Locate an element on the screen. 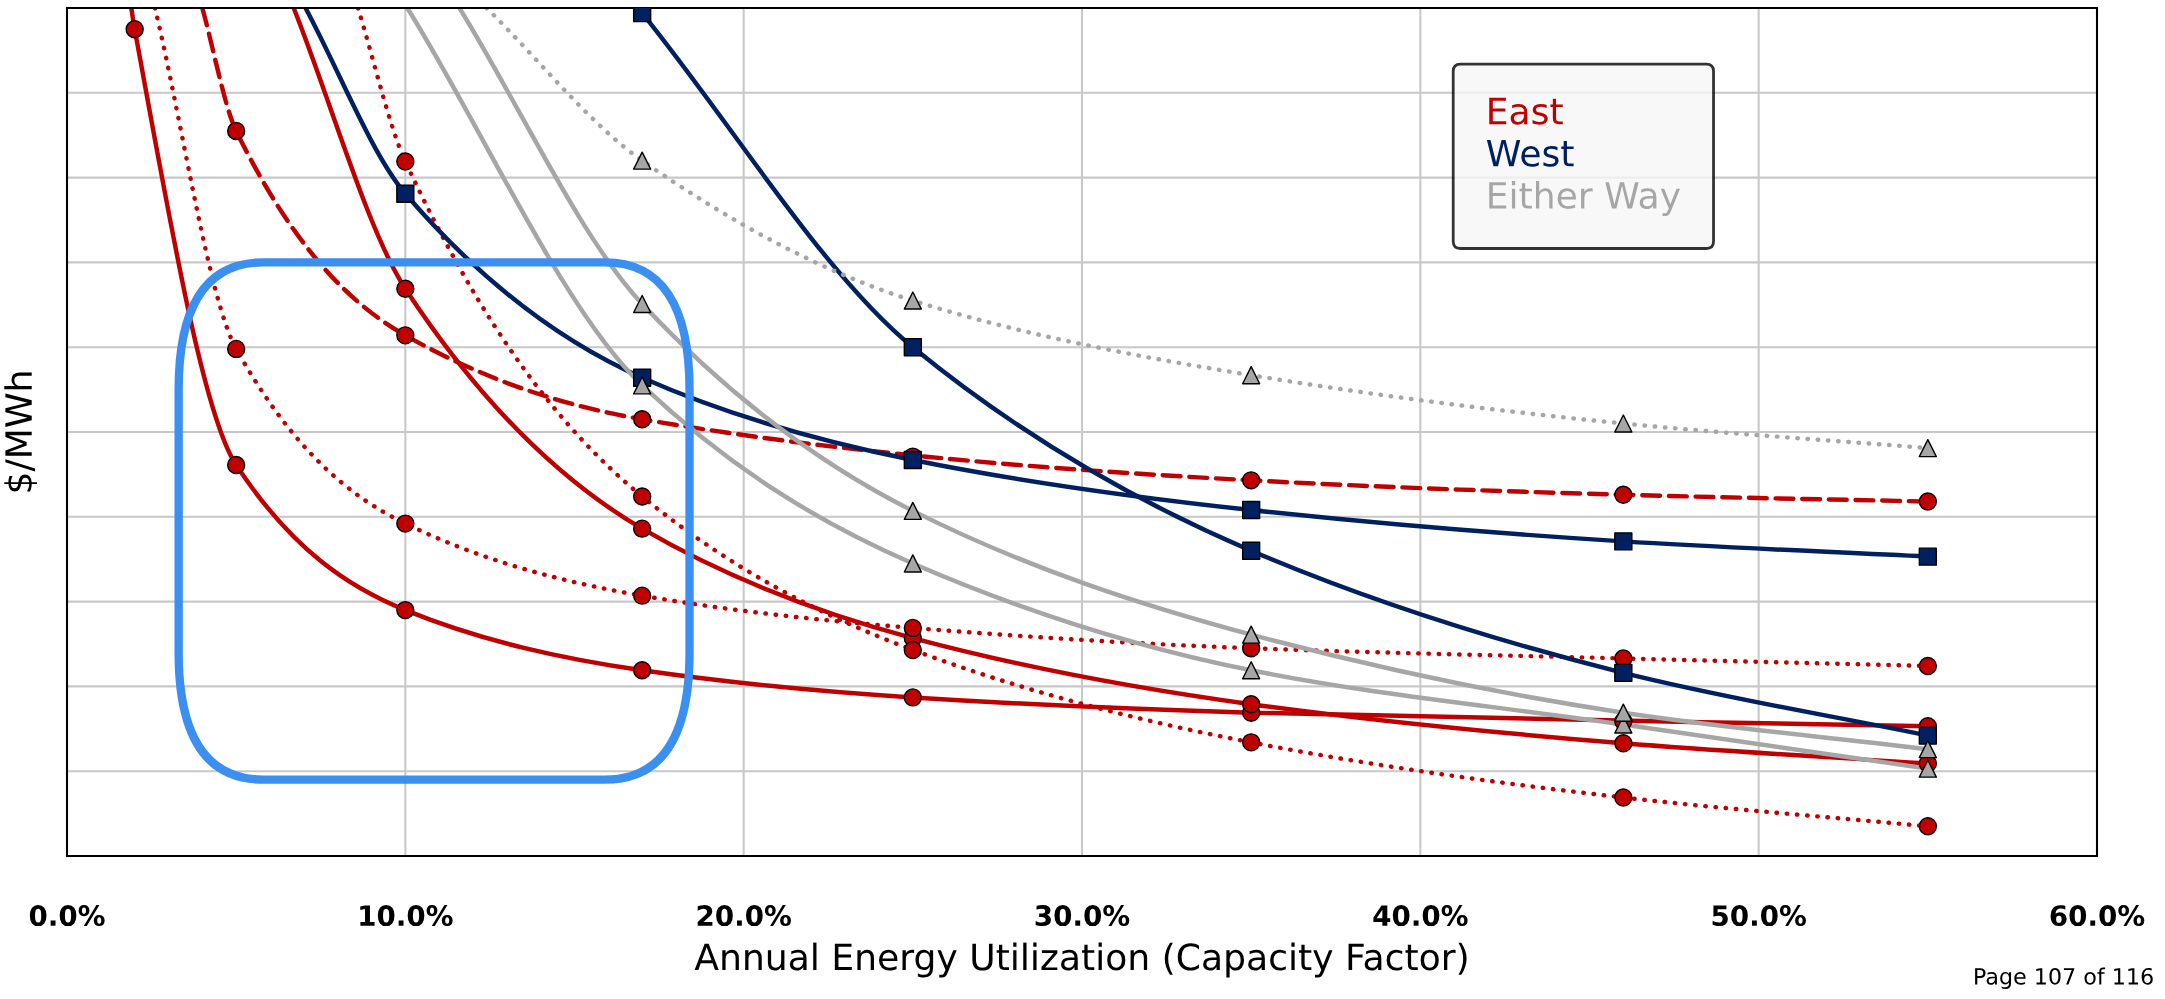 The height and width of the screenshot is (999, 2165). text: Either Way is located at coordinates (1584, 199).